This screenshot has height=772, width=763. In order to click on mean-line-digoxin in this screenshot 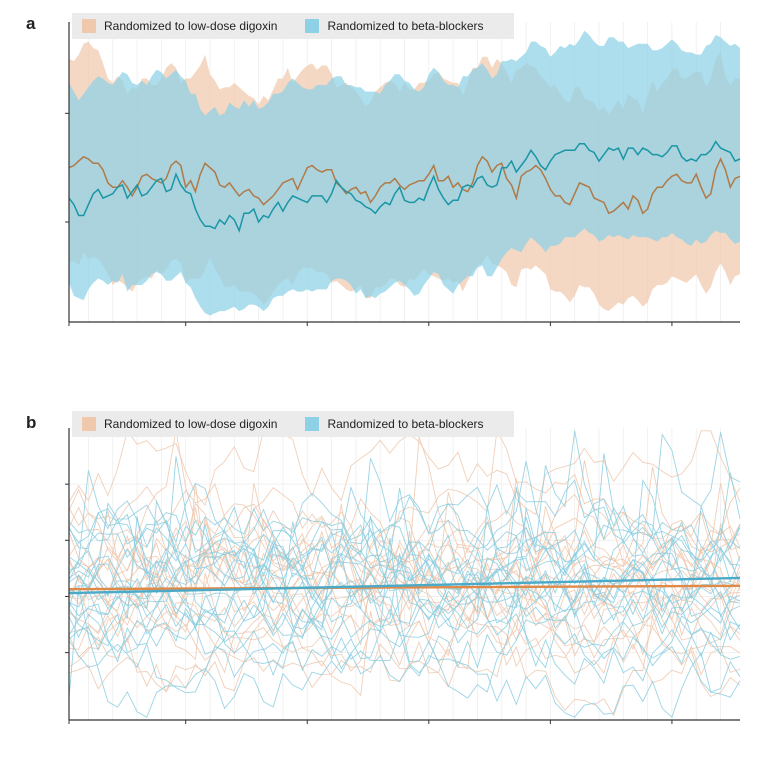, I will do `click(404, 185)`.